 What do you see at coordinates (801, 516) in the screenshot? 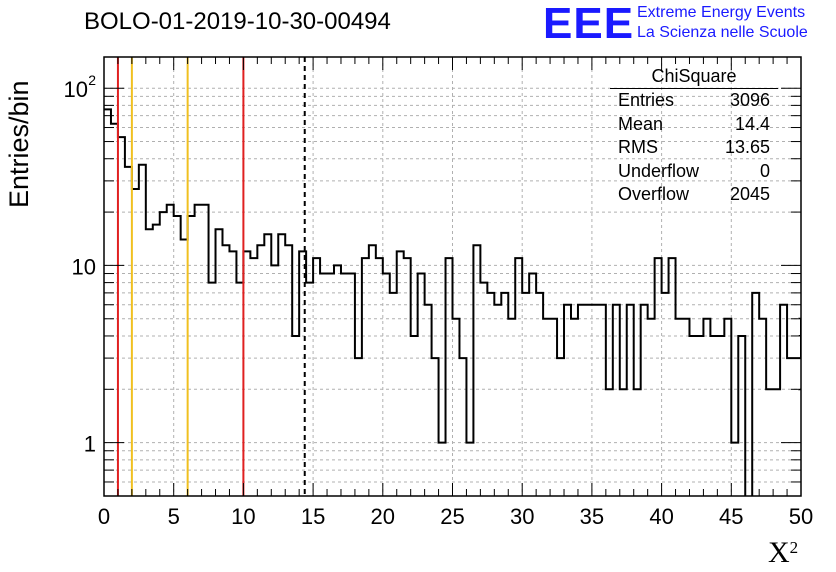
I see `x-tick-label: 50` at bounding box center [801, 516].